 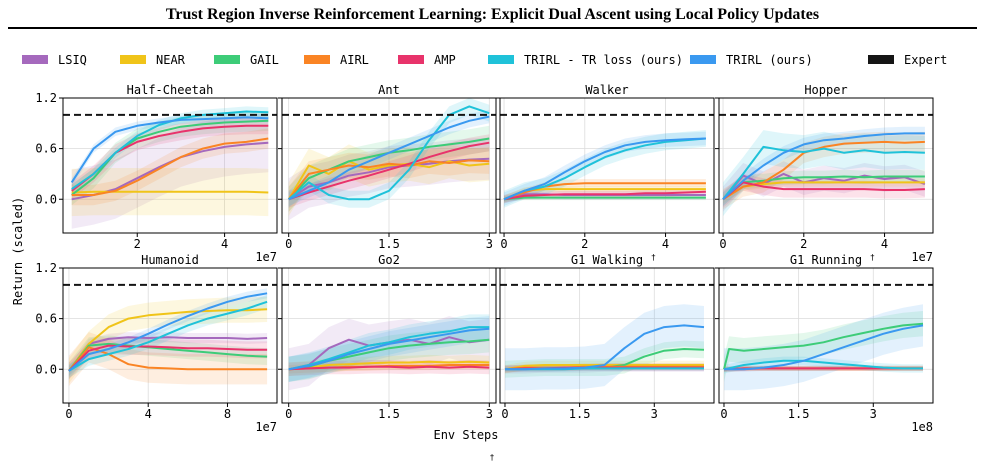 I want to click on x-tick-label: 8, so click(x=227, y=414).